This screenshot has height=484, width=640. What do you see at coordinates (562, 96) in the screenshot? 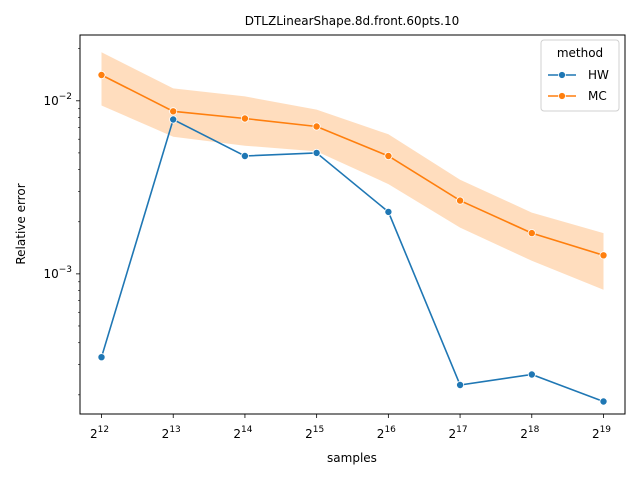
I see `legend-marker-mc` at bounding box center [562, 96].